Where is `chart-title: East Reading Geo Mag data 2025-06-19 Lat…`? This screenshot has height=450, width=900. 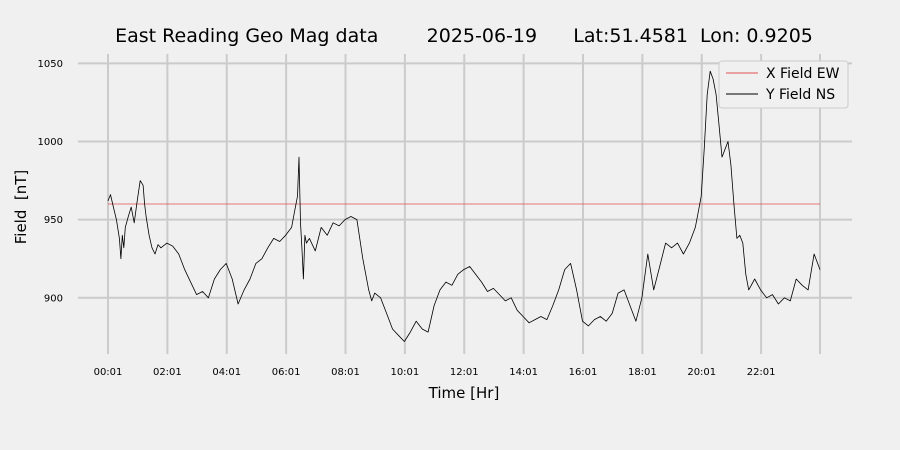
chart-title: East Reading Geo Mag data 2025-06-19 Lat… is located at coordinates (464, 36).